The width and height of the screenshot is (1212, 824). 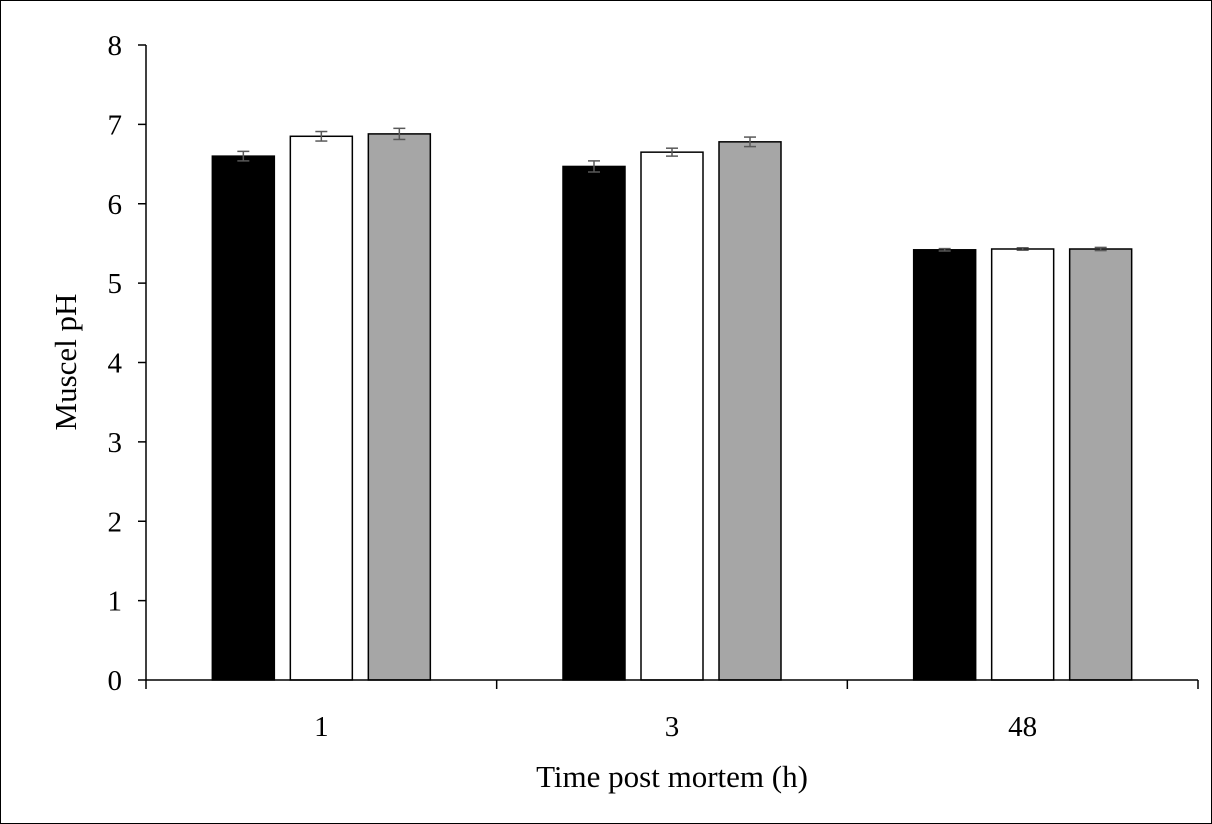 I want to click on y-tick-label: 2, so click(x=115, y=522).